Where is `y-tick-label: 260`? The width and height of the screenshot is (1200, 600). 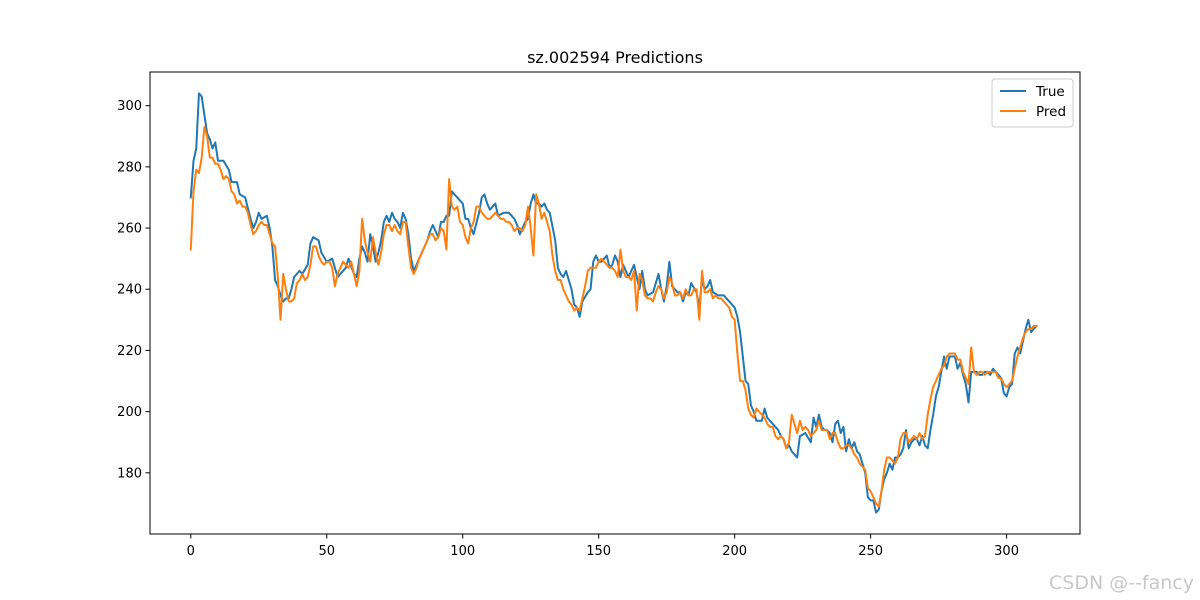 y-tick-label: 260 is located at coordinates (129, 229).